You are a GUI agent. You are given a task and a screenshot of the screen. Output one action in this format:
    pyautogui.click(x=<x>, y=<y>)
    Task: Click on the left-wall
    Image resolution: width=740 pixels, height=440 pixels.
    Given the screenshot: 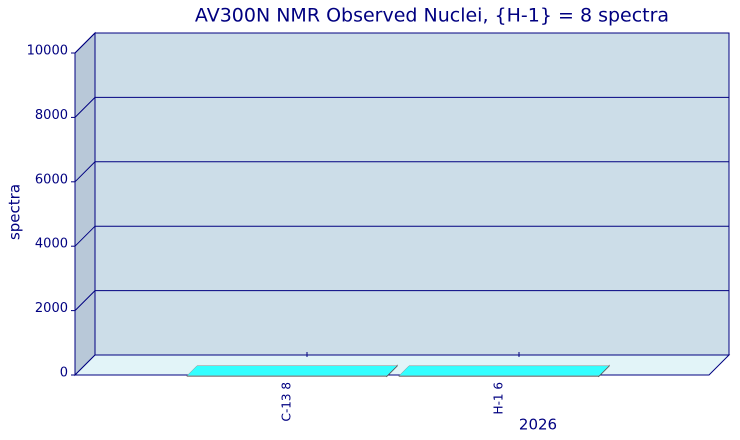 What is the action you would take?
    pyautogui.click(x=85, y=204)
    